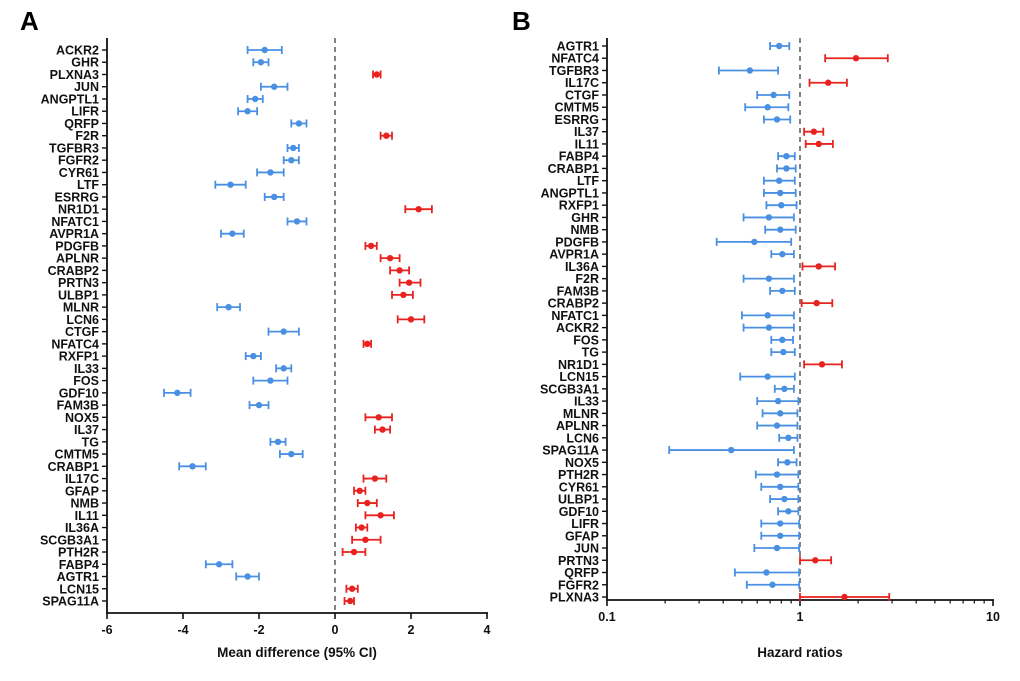  I want to click on gene-label: PLXNA3, so click(74, 75).